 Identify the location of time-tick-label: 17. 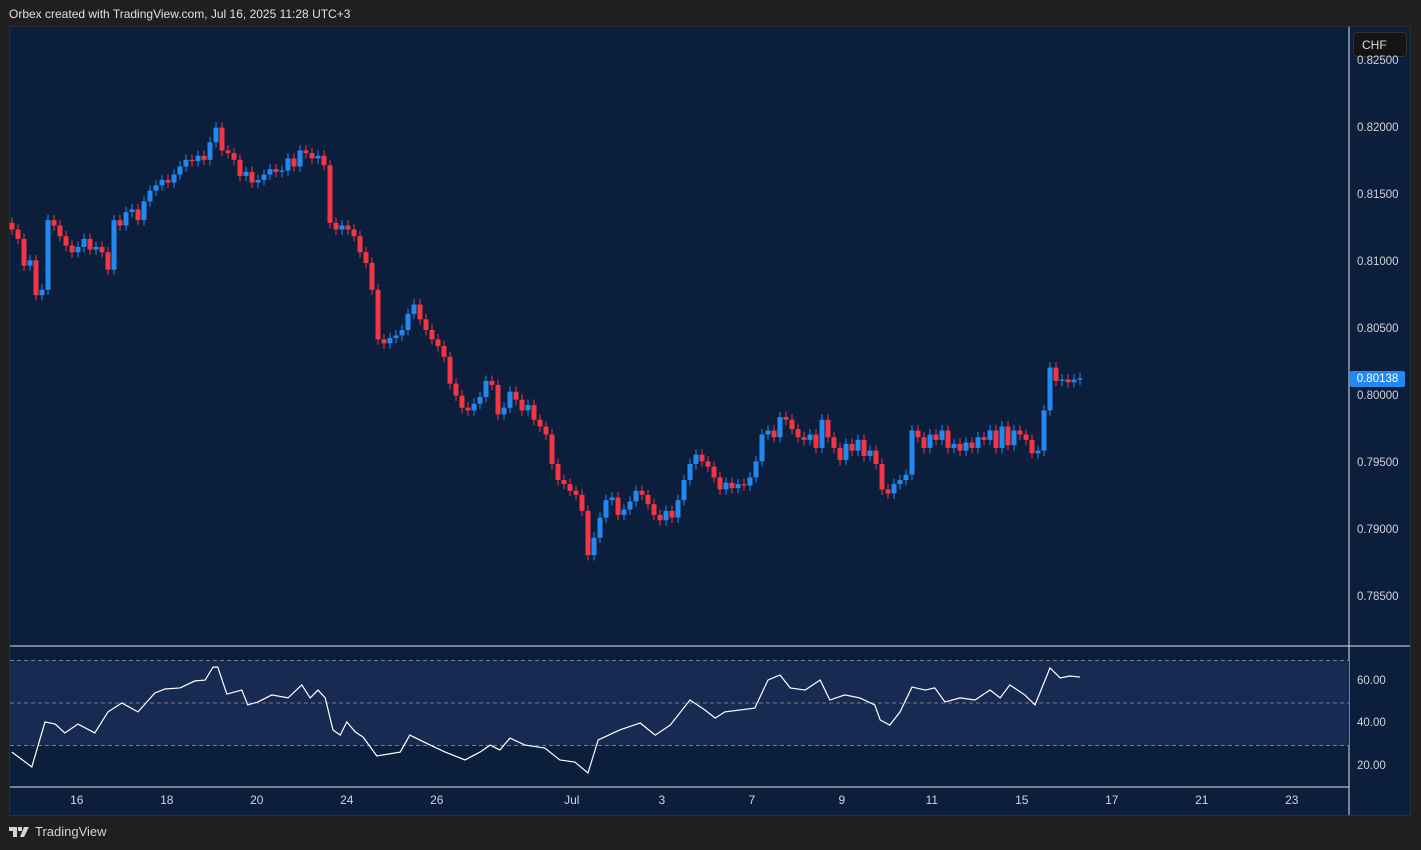
(1112, 800).